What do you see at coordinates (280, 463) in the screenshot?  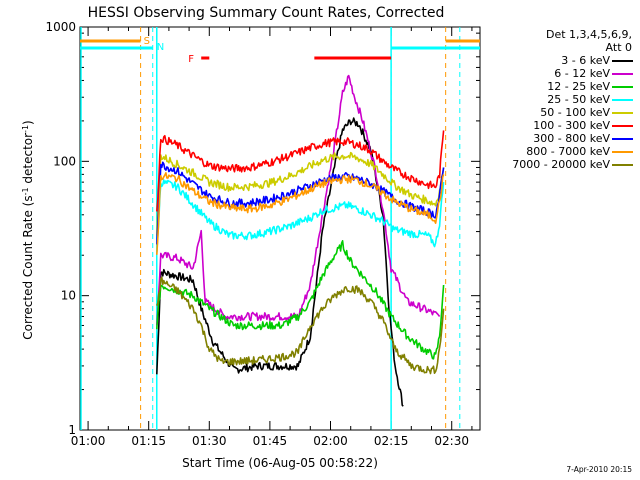 I see `x-axis-label: Start Time (06-Aug-05 00:58:22)` at bounding box center [280, 463].